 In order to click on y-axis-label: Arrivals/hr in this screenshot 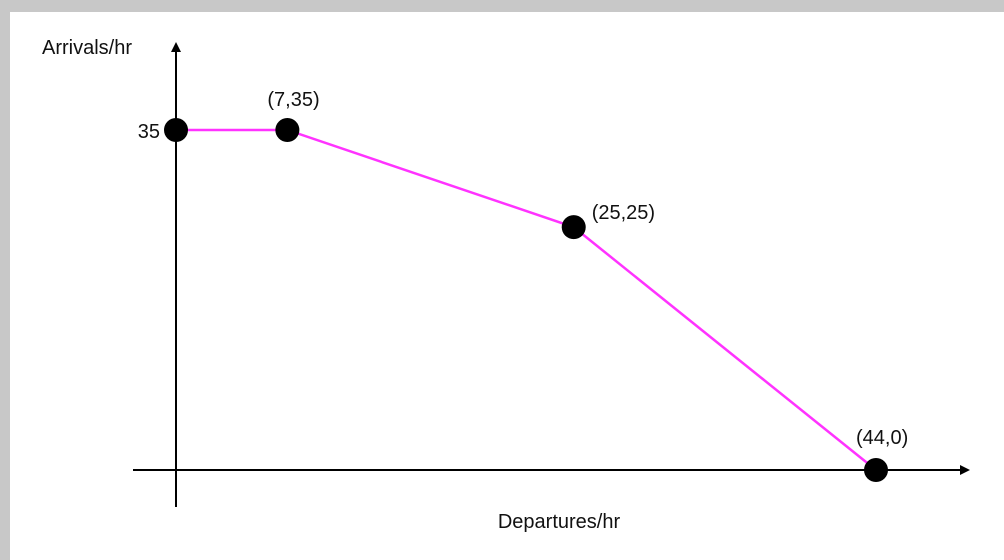, I will do `click(87, 48)`.